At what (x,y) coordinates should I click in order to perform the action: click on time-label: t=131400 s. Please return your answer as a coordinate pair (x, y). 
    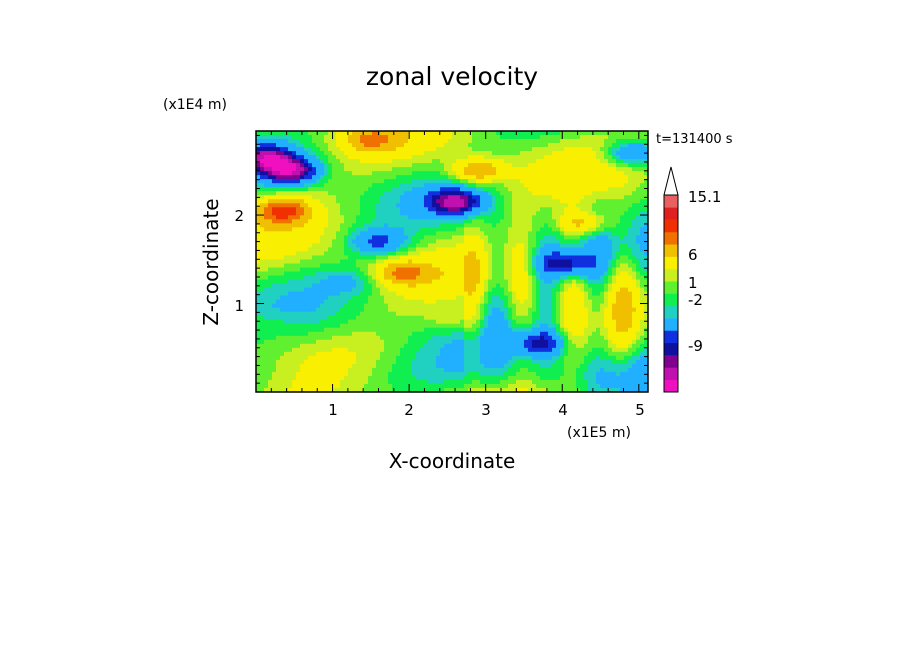
    Looking at the image, I should click on (694, 139).